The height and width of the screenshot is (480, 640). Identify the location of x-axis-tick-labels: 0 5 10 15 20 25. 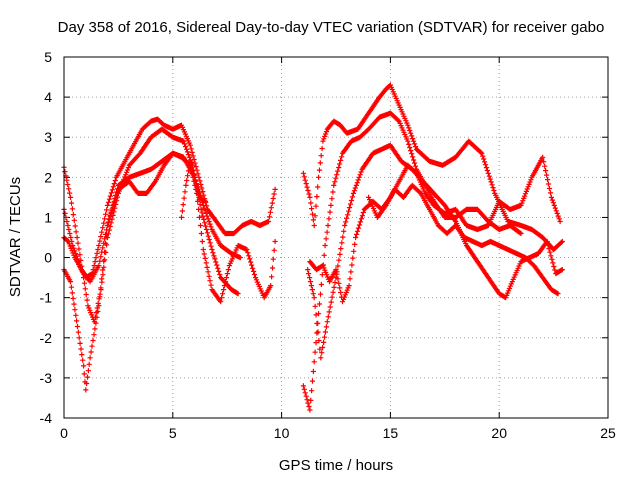
(338, 433).